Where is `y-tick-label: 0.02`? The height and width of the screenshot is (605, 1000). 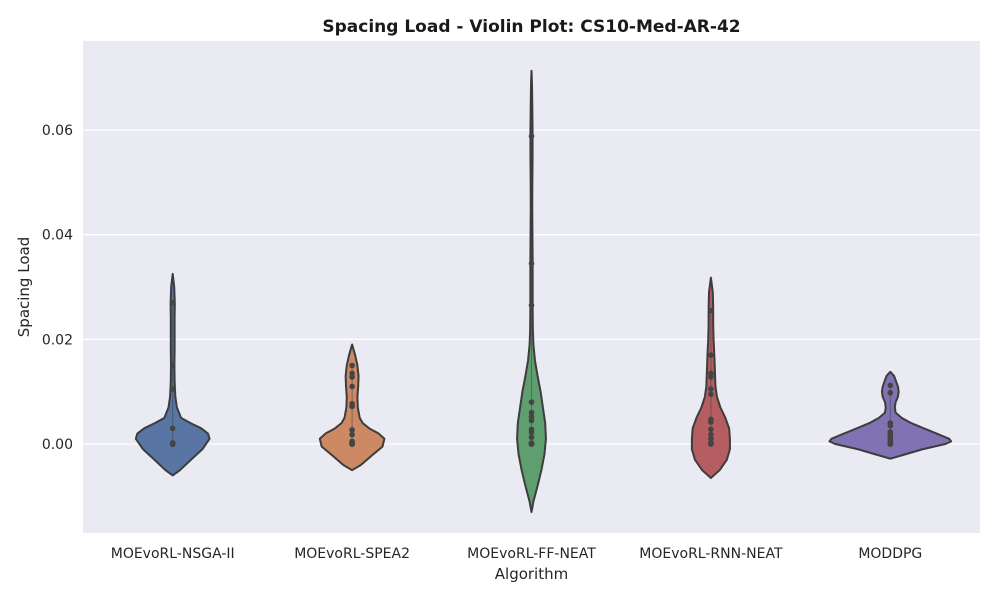 y-tick-label: 0.02 is located at coordinates (57, 340).